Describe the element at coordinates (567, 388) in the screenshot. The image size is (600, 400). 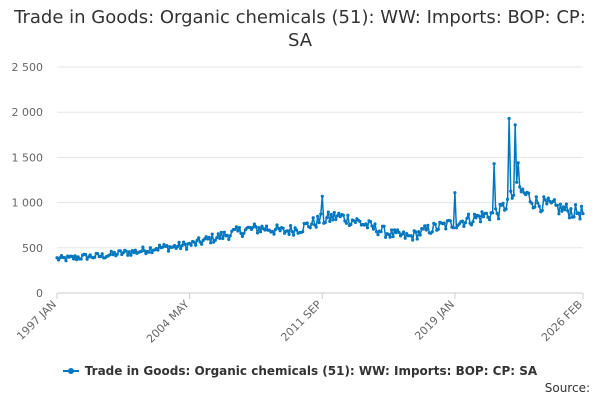
I see `source-label: Source:` at that location.